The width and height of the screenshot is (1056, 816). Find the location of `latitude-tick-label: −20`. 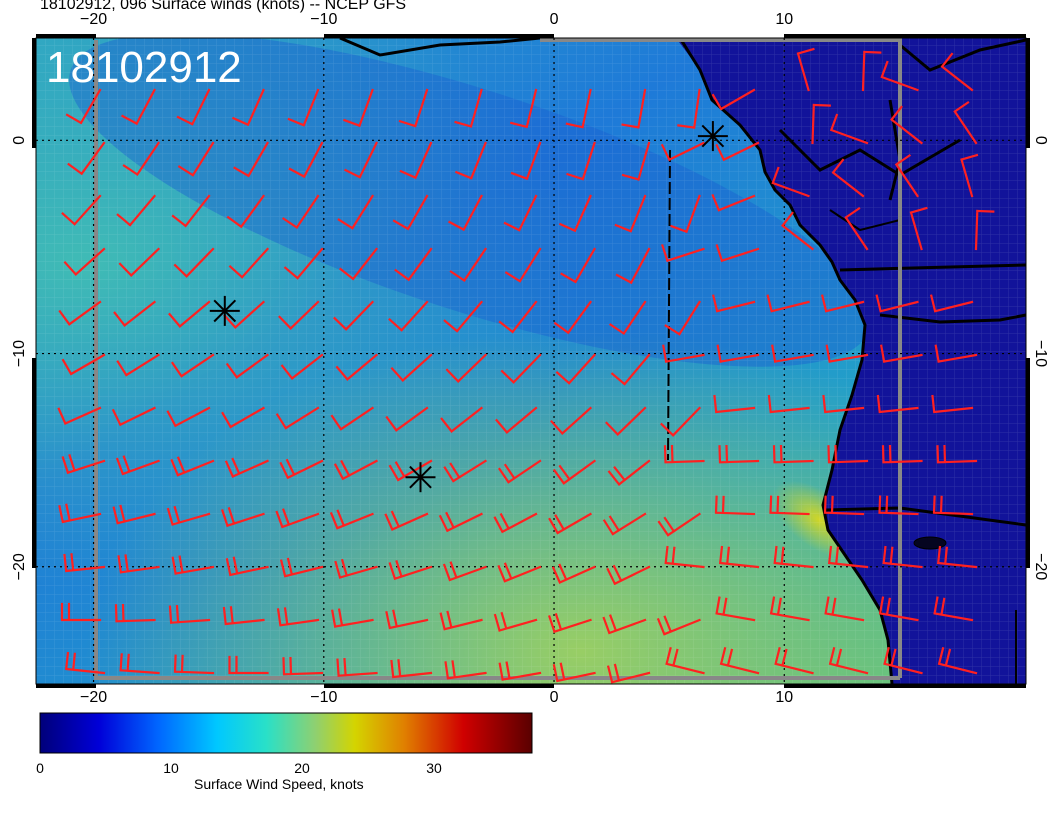

latitude-tick-label: −20 is located at coordinates (19, 566).